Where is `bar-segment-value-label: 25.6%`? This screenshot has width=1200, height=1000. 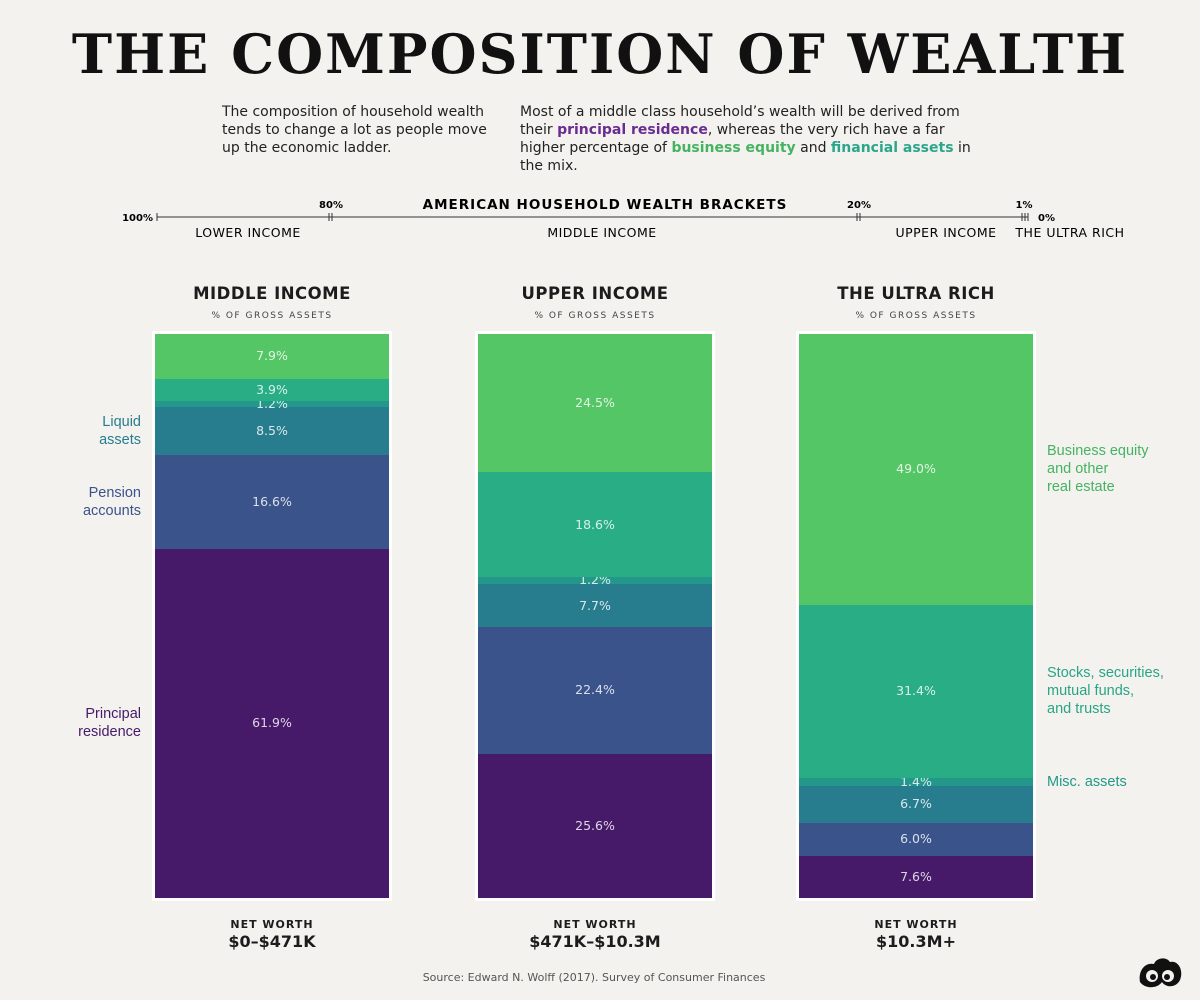
bar-segment-value-label: 25.6% is located at coordinates (595, 825).